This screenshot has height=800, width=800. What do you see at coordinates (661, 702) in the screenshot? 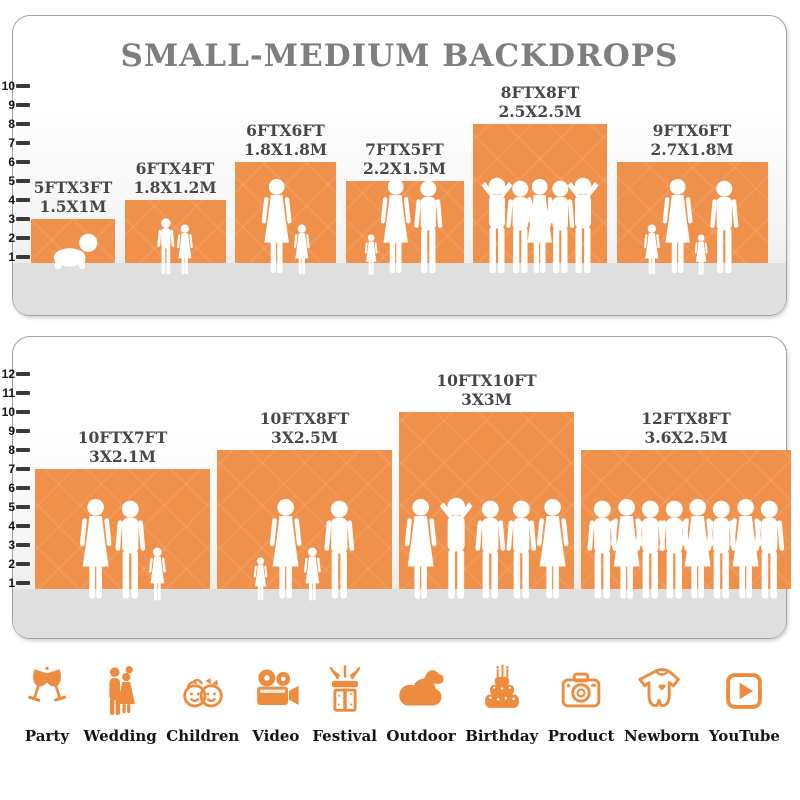
I see `category-newborn: Newborn` at bounding box center [661, 702].